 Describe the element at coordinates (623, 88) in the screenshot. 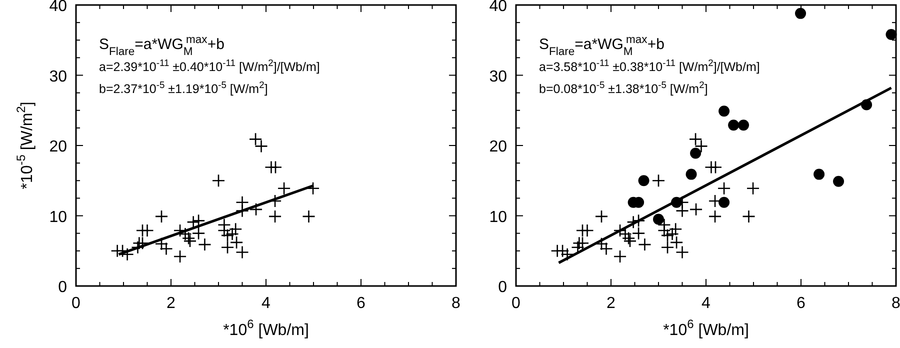

I see `annotation: b=0.08*10$^{-5}$ ±1.38*10$^{-5}$ [W/m$^{2}$]` at that location.